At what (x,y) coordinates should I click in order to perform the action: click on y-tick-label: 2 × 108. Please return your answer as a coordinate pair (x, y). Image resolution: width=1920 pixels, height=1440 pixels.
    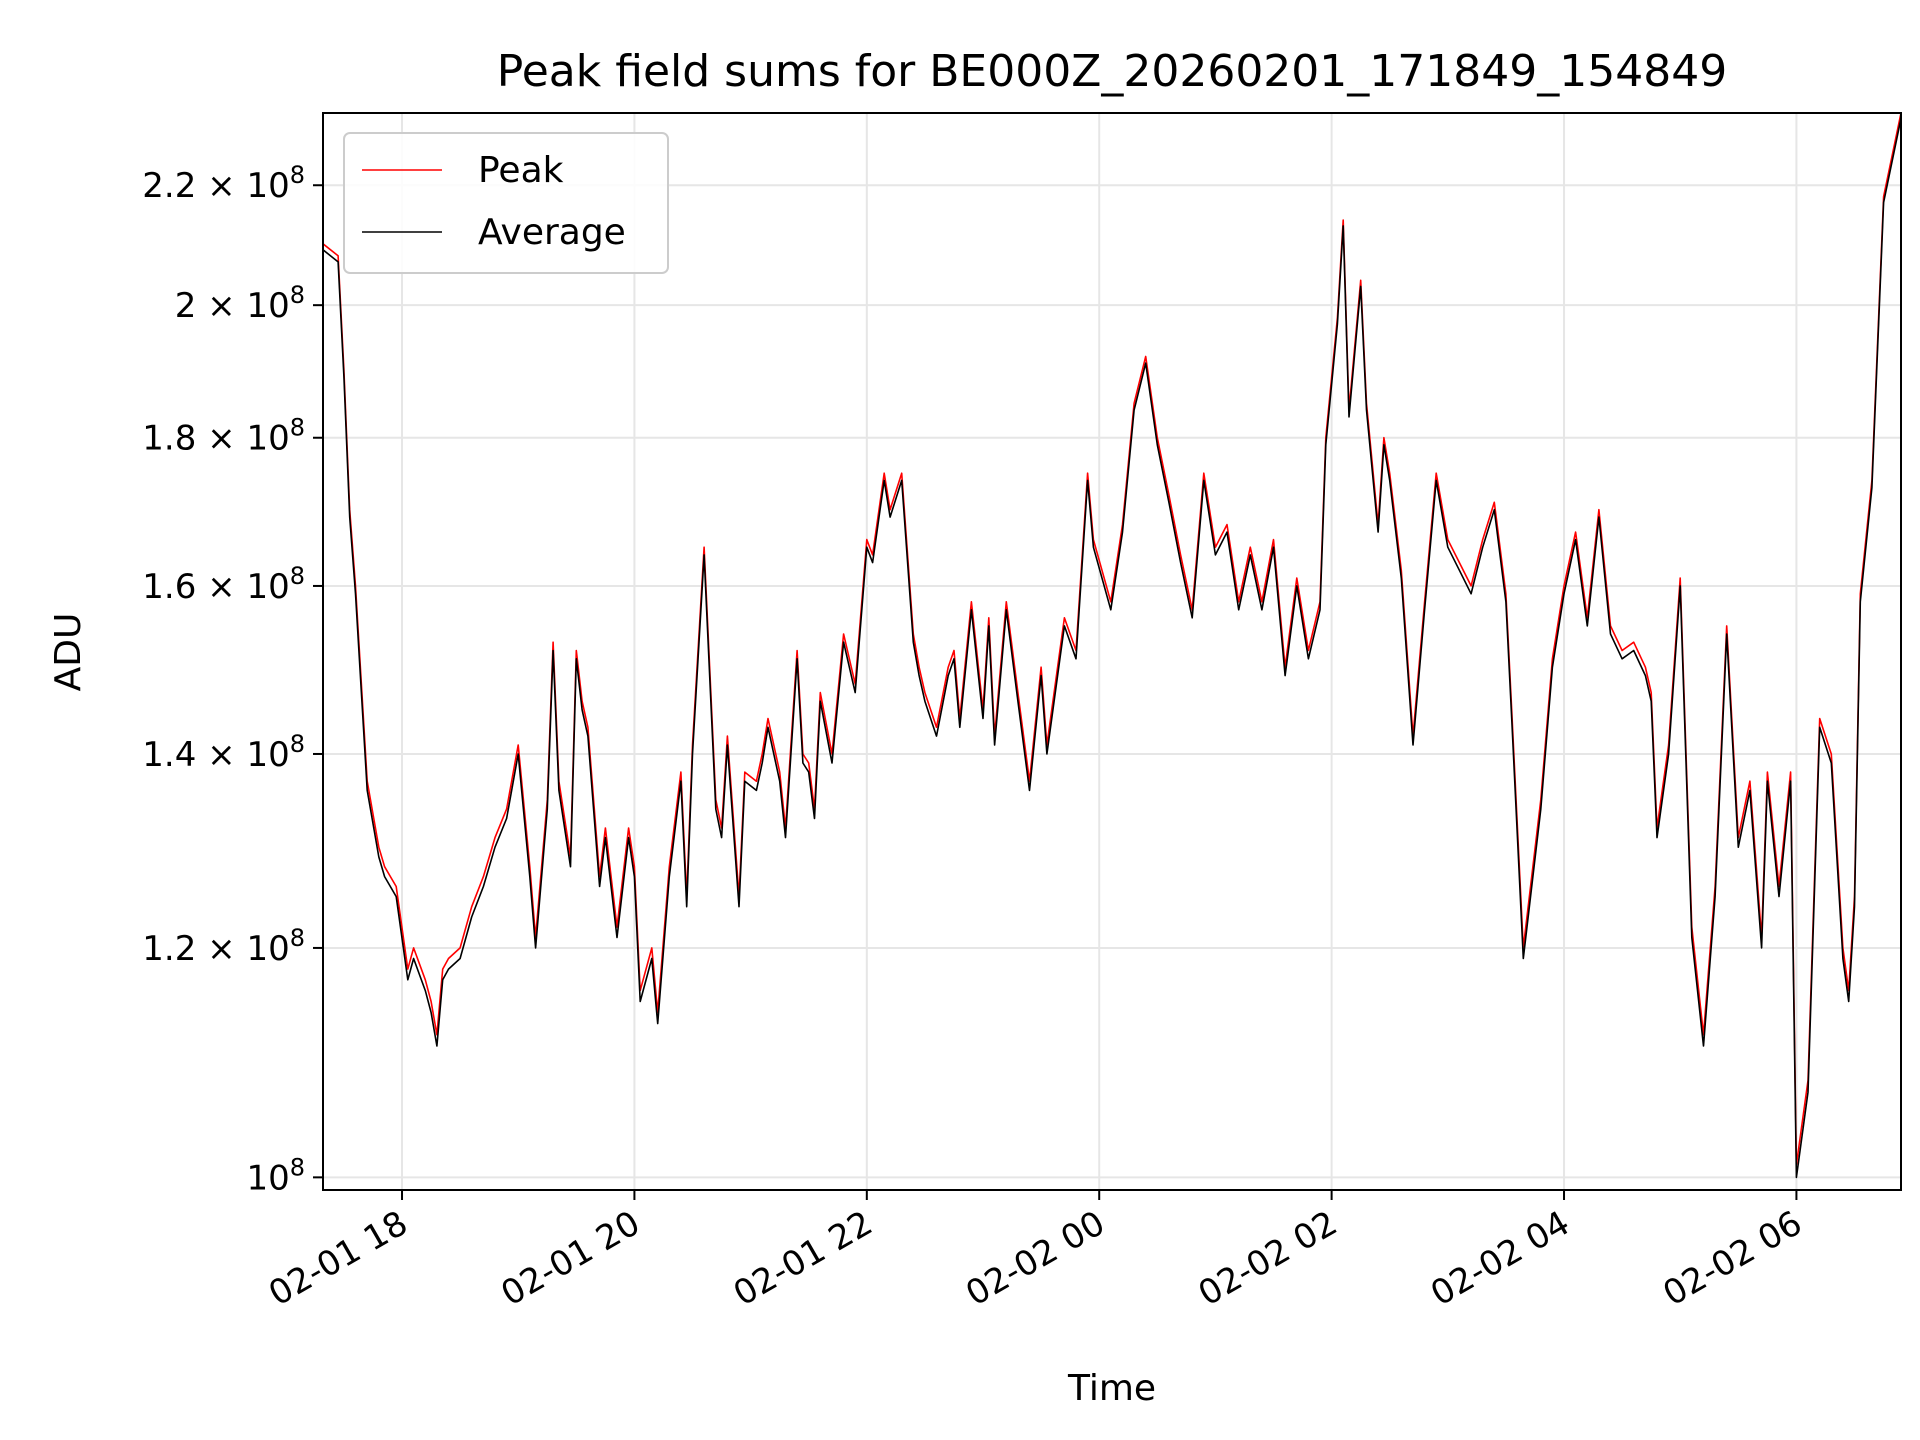
    Looking at the image, I should click on (240, 303).